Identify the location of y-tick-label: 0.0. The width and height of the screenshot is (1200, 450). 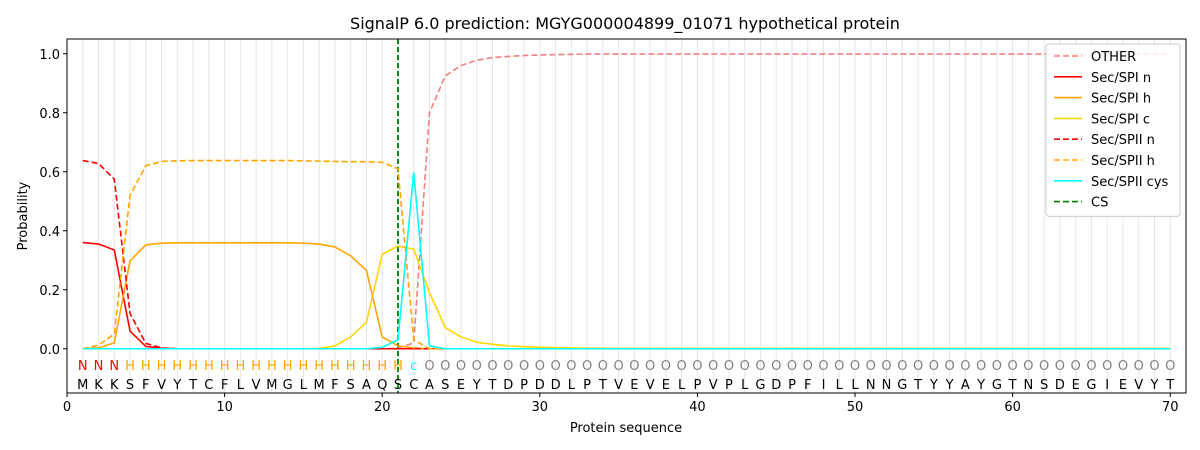
(49, 350).